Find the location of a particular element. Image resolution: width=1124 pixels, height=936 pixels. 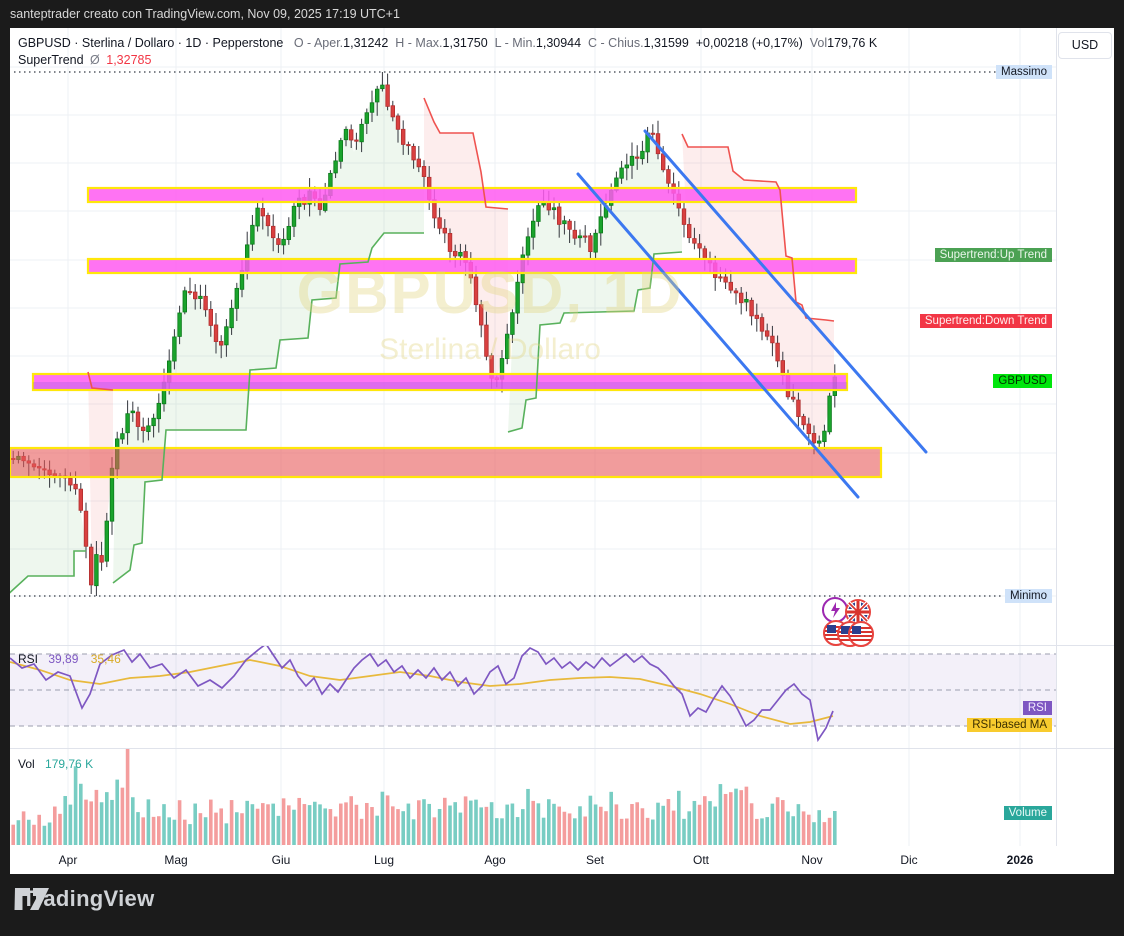

high-value: 1,31750 is located at coordinates (465, 43).